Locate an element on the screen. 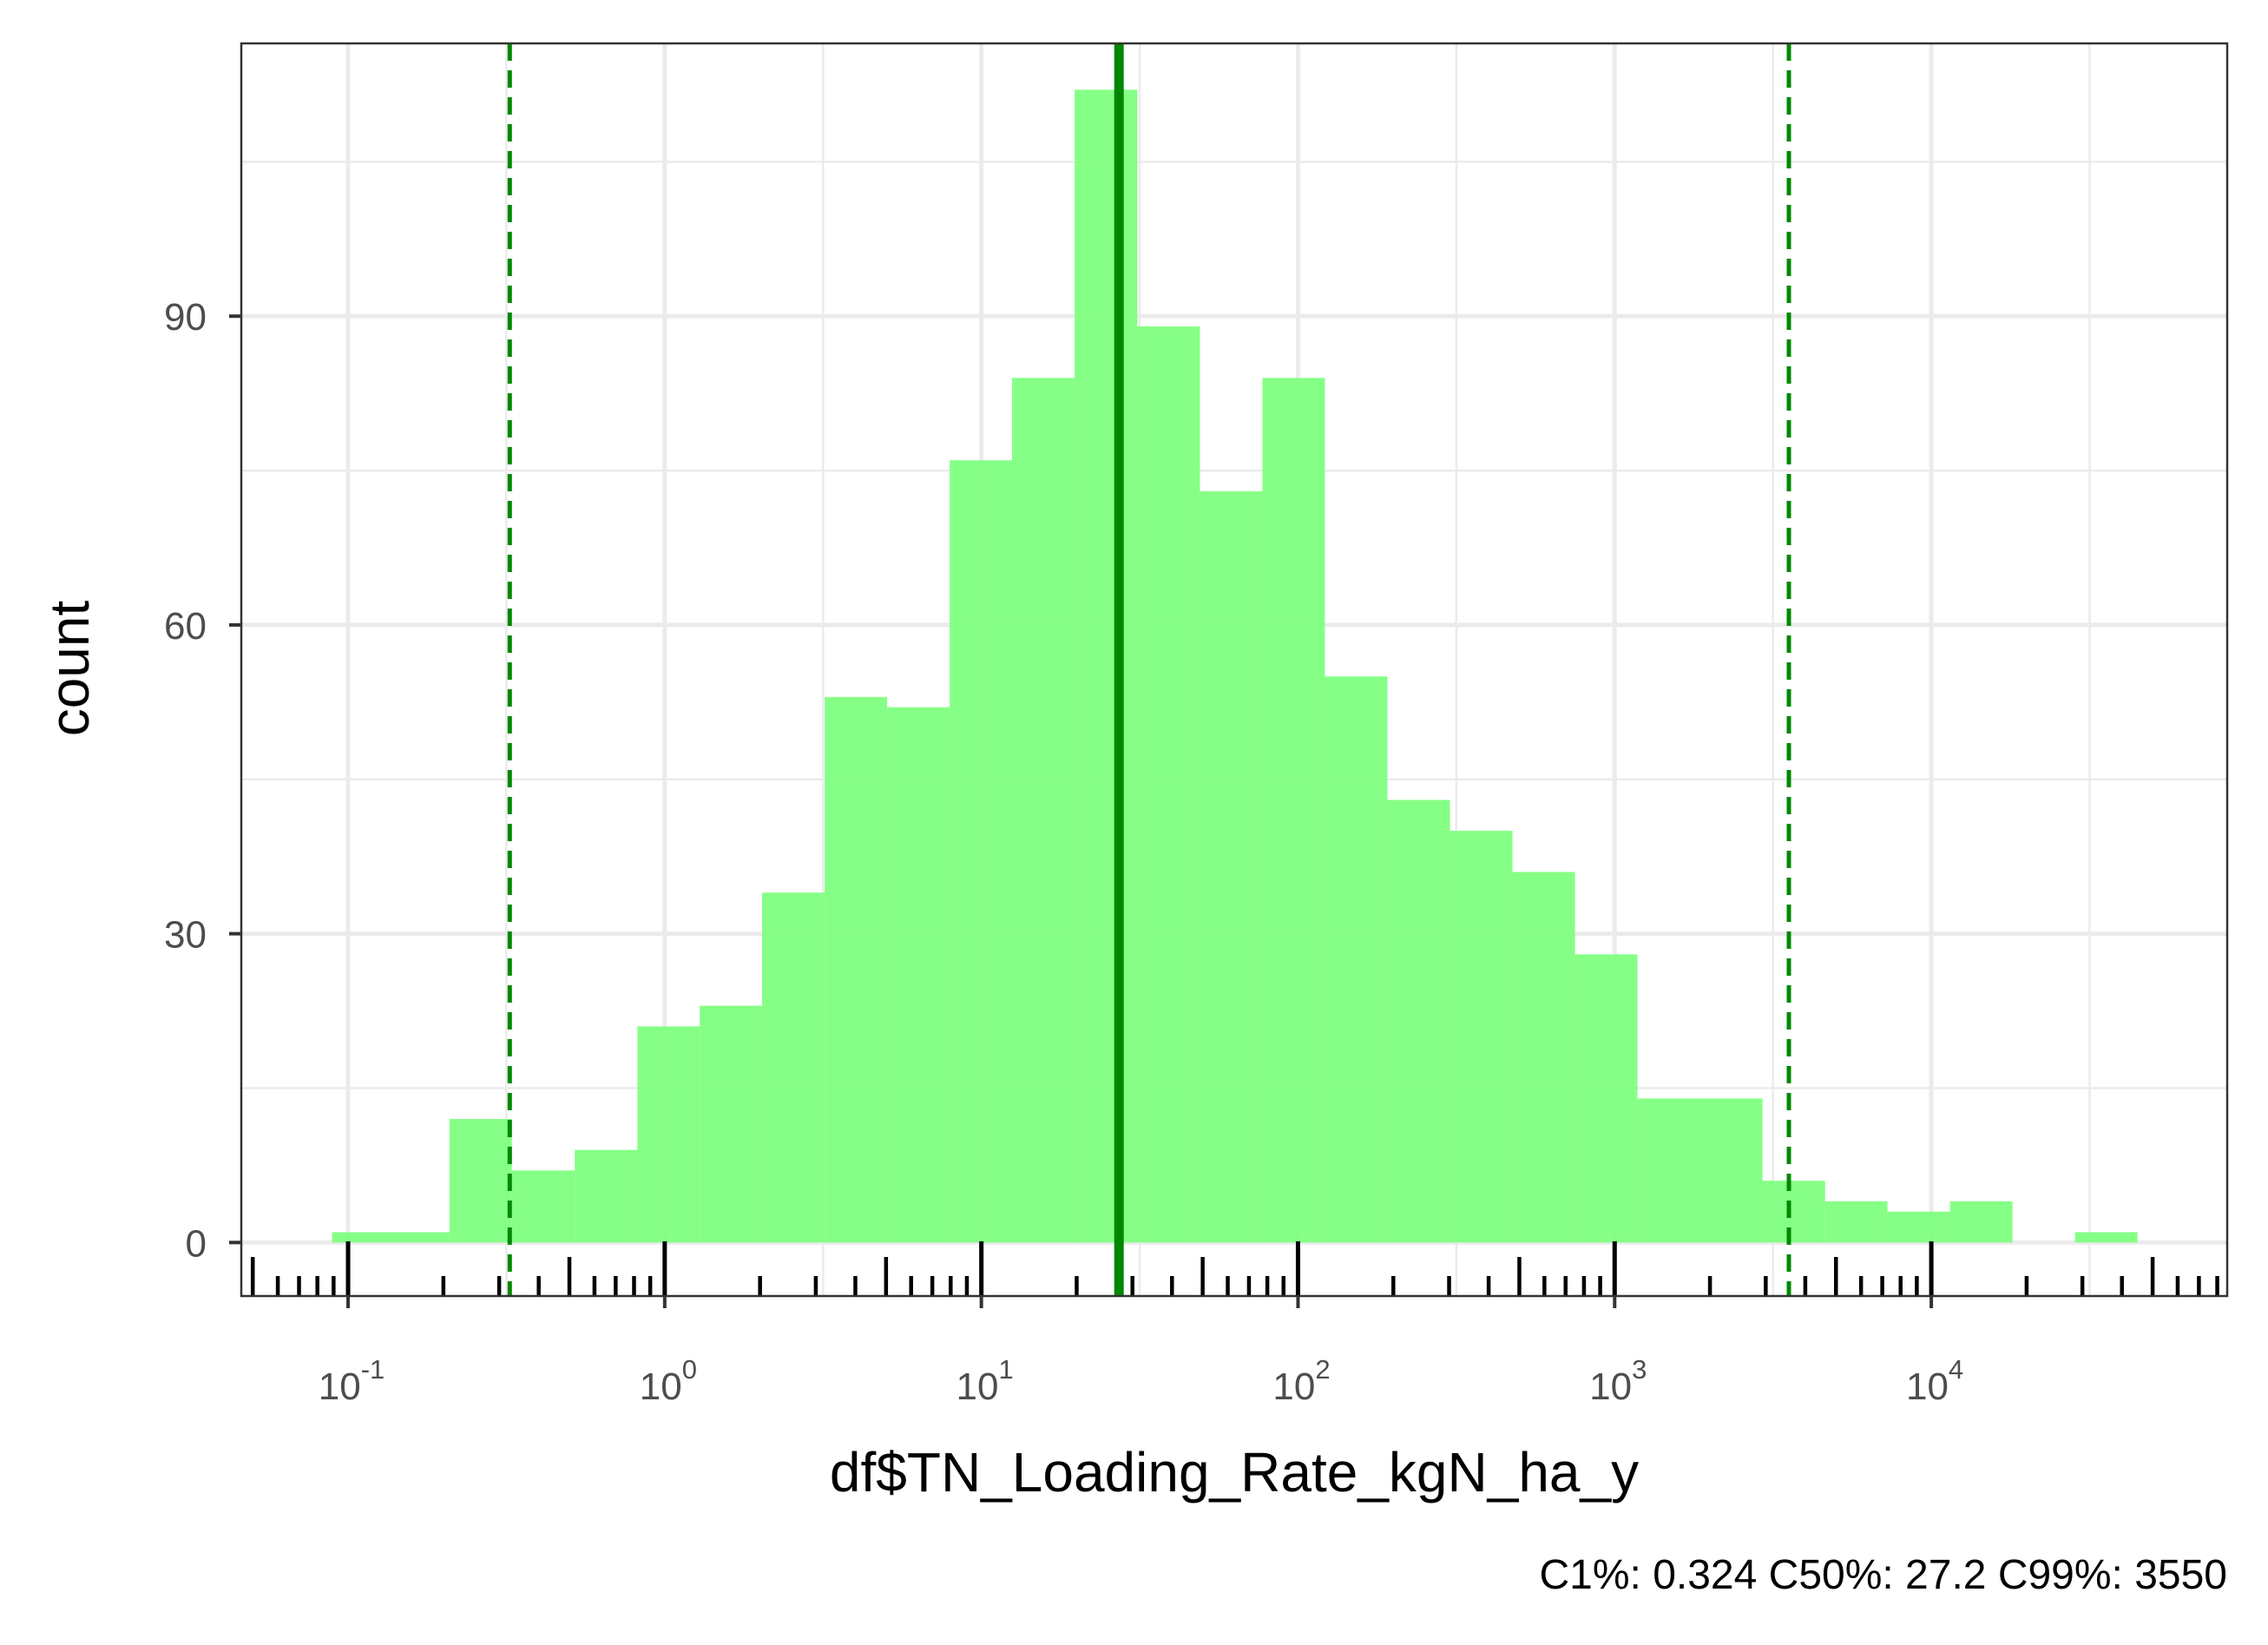 Image resolution: width=2268 pixels, height=1645 pixels. x-tick-label: 10¹ is located at coordinates (985, 1381).